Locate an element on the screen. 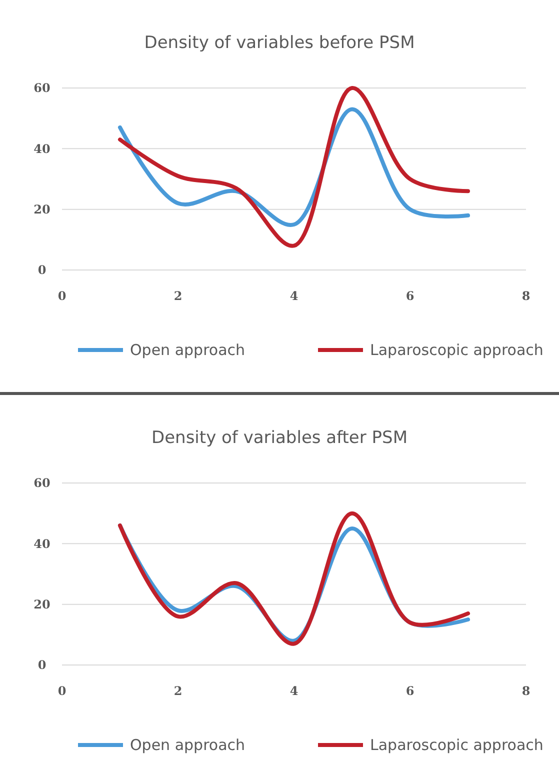 The image size is (559, 784). chart-title: Density of variables after PSM is located at coordinates (280, 438).